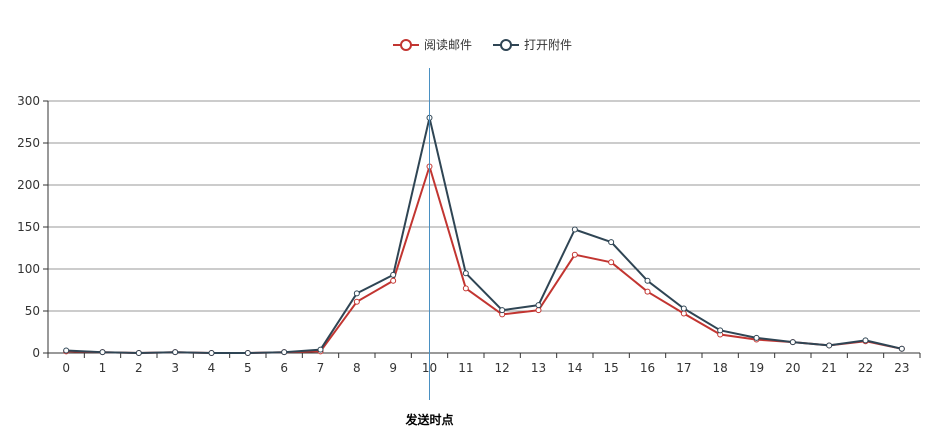 Image resolution: width=930 pixels, height=435 pixels. I want to click on x-tick-label: 17, so click(683, 368).